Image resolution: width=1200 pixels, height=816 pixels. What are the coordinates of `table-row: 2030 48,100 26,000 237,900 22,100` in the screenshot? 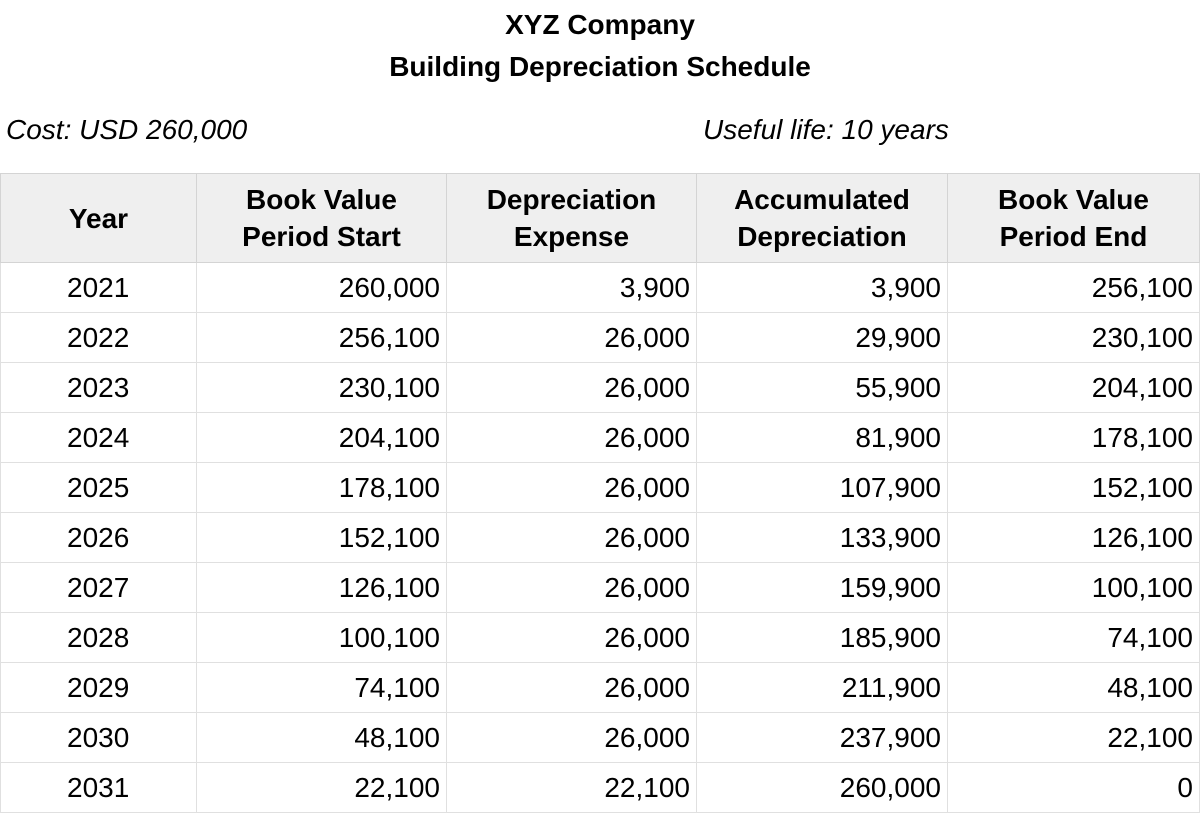 It's located at (600, 737).